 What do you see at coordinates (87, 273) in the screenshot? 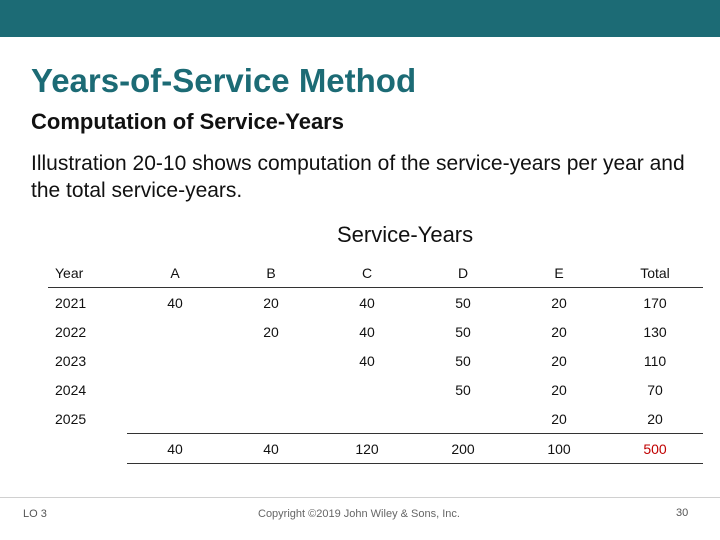
I see `column-header-year: Year` at bounding box center [87, 273].